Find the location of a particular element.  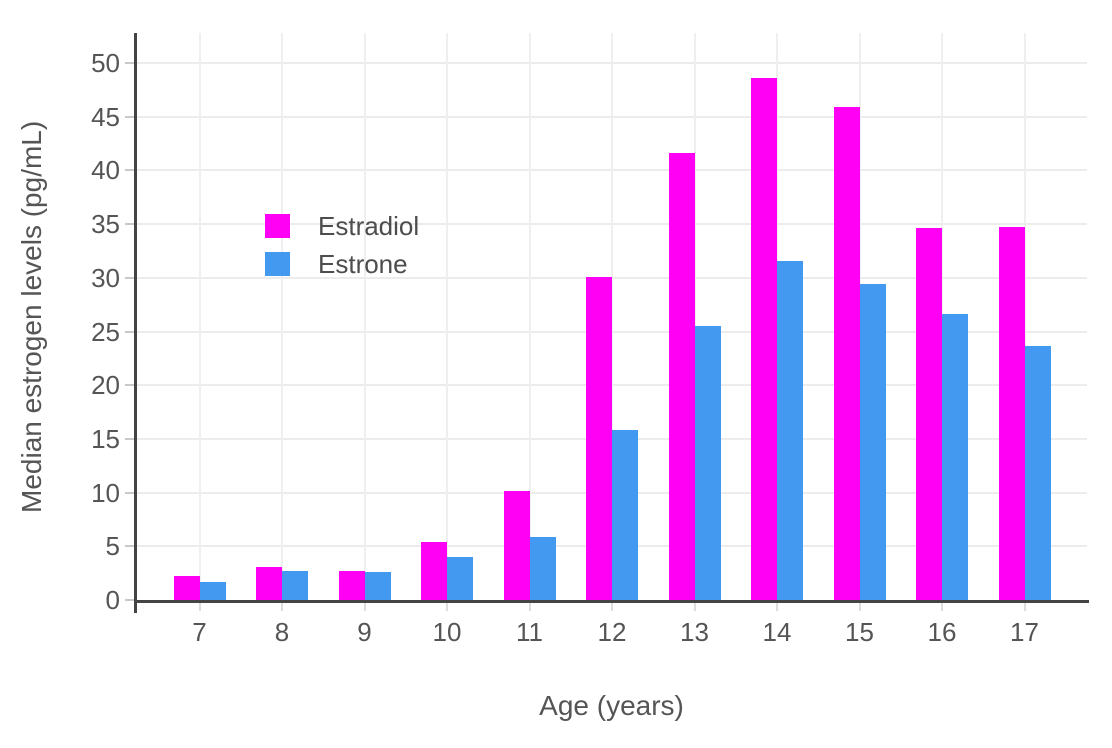

x-tick-label-8: 8 is located at coordinates (282, 632).